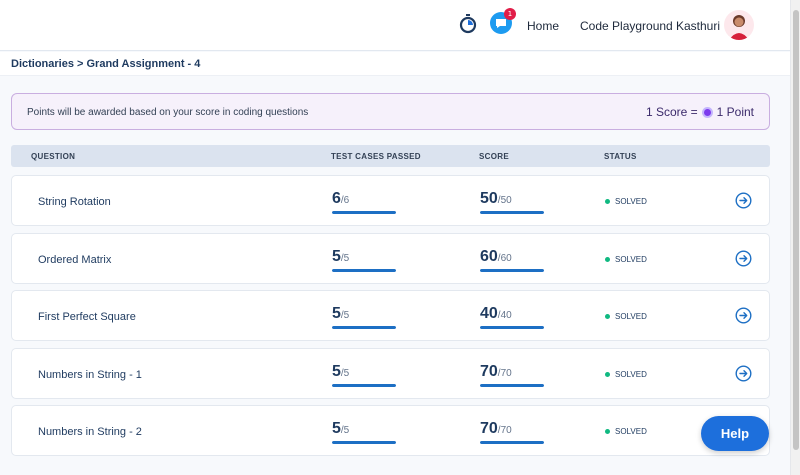 The width and height of the screenshot is (800, 475). What do you see at coordinates (626, 26) in the screenshot?
I see `nav-code-playground-link: Code Playground` at bounding box center [626, 26].